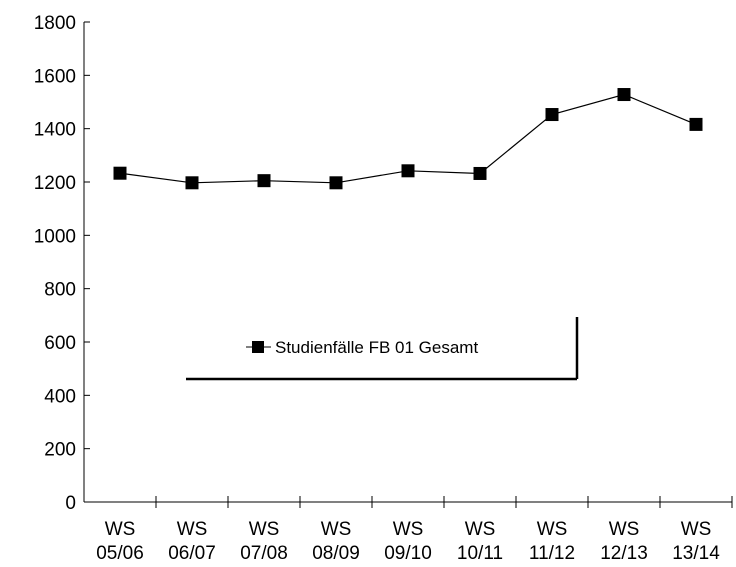 Image resolution: width=736 pixels, height=567 pixels. Describe the element at coordinates (376, 347) in the screenshot. I see `legend-label: Studienfälle FB 01 Gesamt` at that location.